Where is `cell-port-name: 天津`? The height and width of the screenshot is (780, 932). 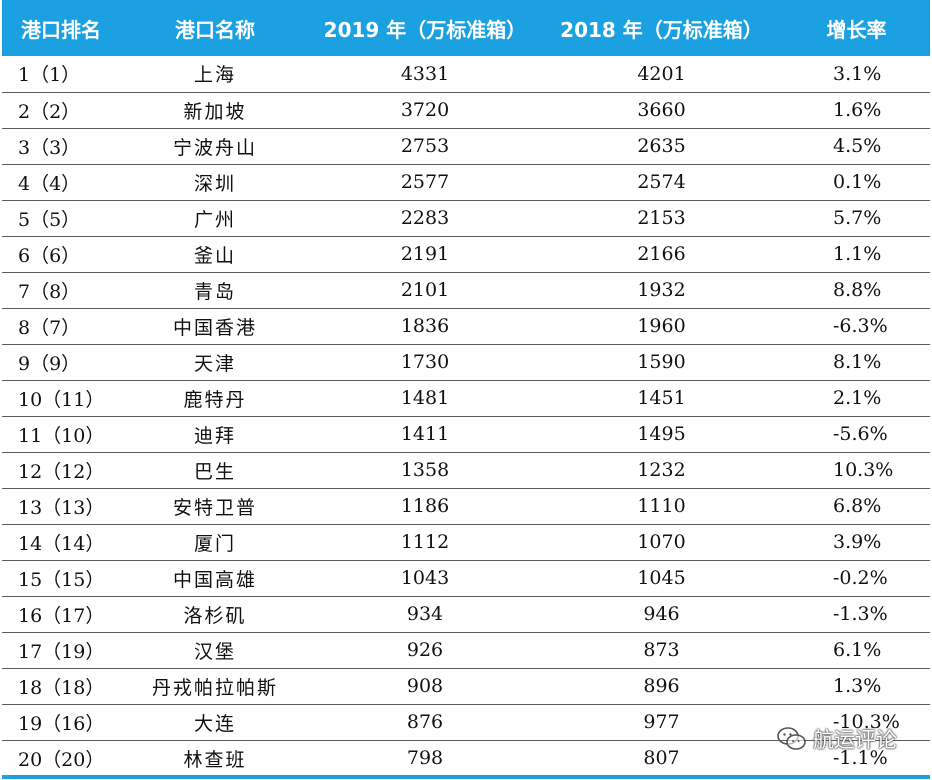 cell-port-name: 天津 is located at coordinates (215, 362).